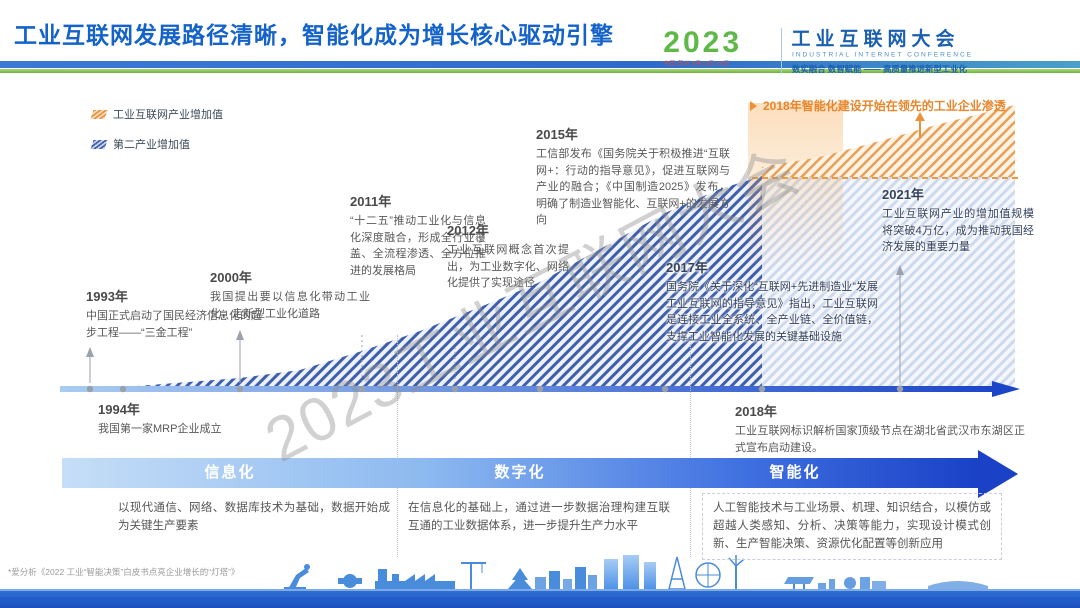 The height and width of the screenshot is (608, 1080). What do you see at coordinates (107, 296) in the screenshot?
I see `milestone-year: 1993年` at bounding box center [107, 296].